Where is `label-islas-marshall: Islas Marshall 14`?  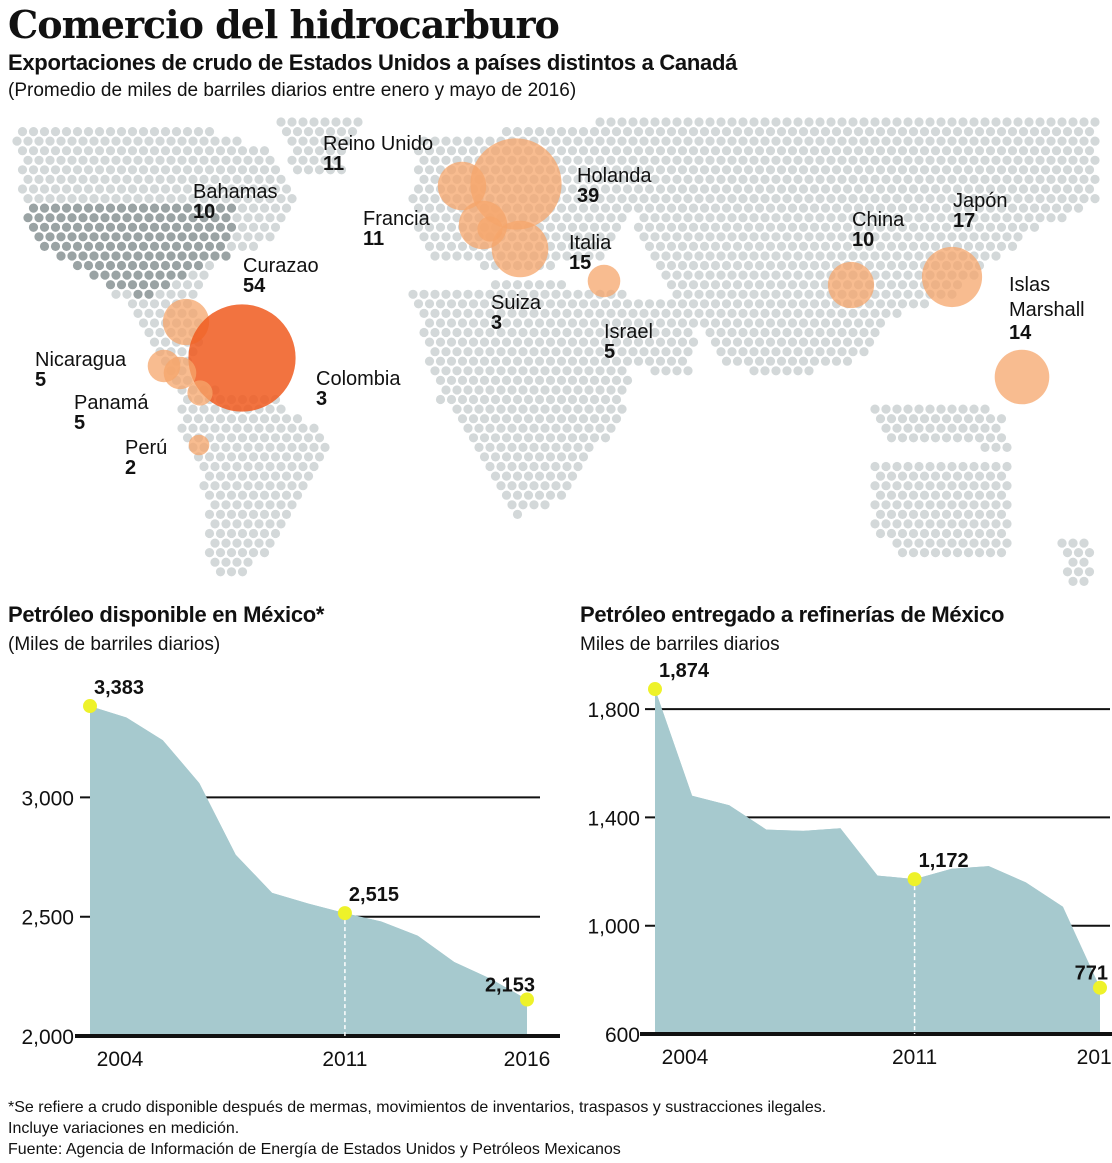 label-islas-marshall: Islas Marshall 14 is located at coordinates (1047, 309).